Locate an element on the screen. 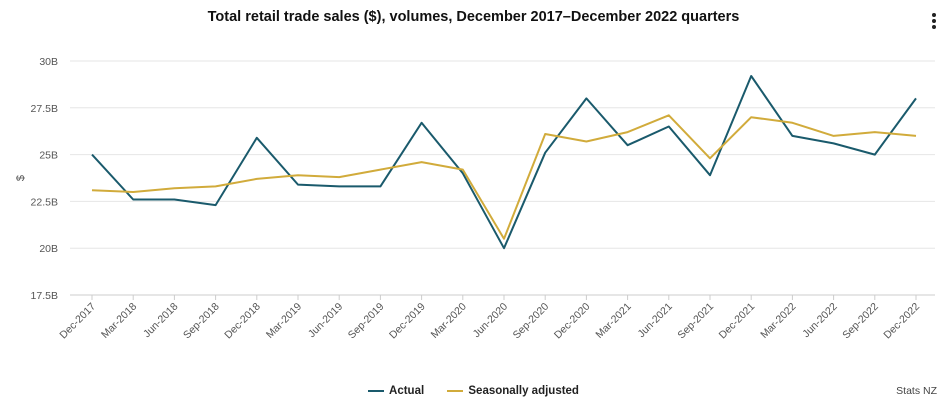 Image resolution: width=947 pixels, height=400 pixels. x-tick-label: Dec-2021 is located at coordinates (737, 321).